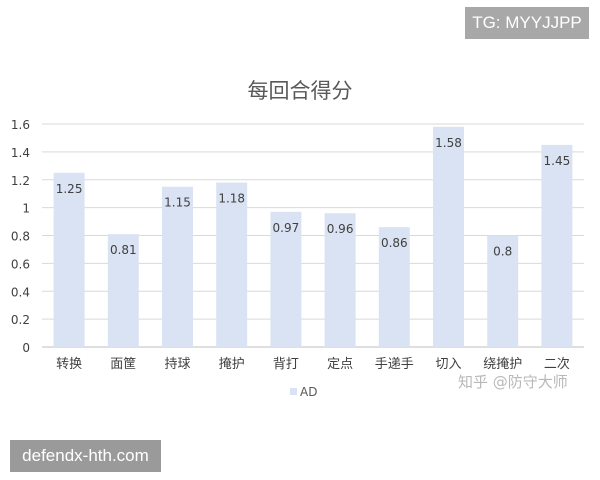  Describe the element at coordinates (20, 125) in the screenshot. I see `y-tick-label: 1.6` at that location.